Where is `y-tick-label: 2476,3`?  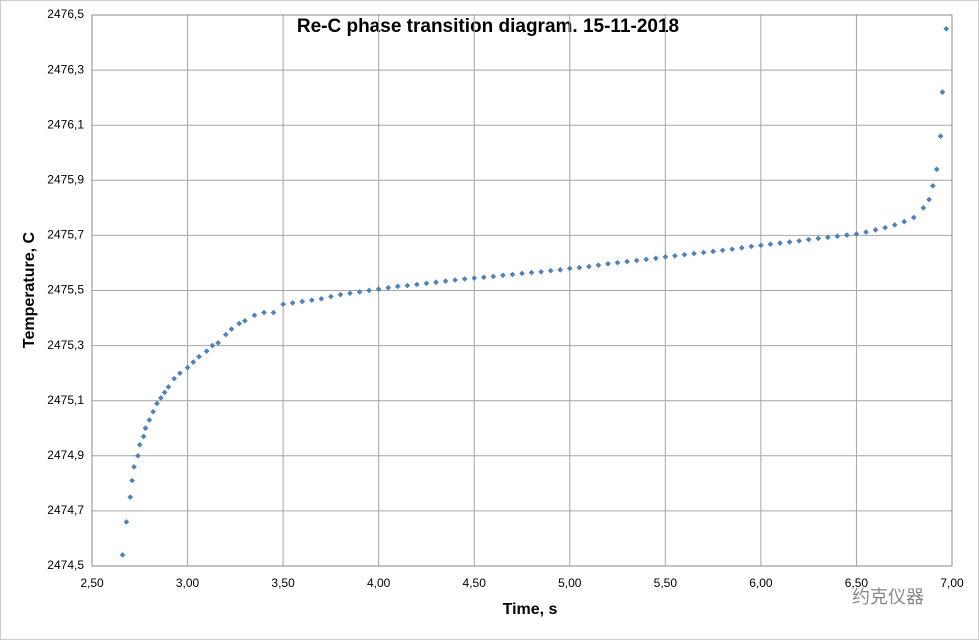 y-tick-label: 2476,3 is located at coordinates (65, 69).